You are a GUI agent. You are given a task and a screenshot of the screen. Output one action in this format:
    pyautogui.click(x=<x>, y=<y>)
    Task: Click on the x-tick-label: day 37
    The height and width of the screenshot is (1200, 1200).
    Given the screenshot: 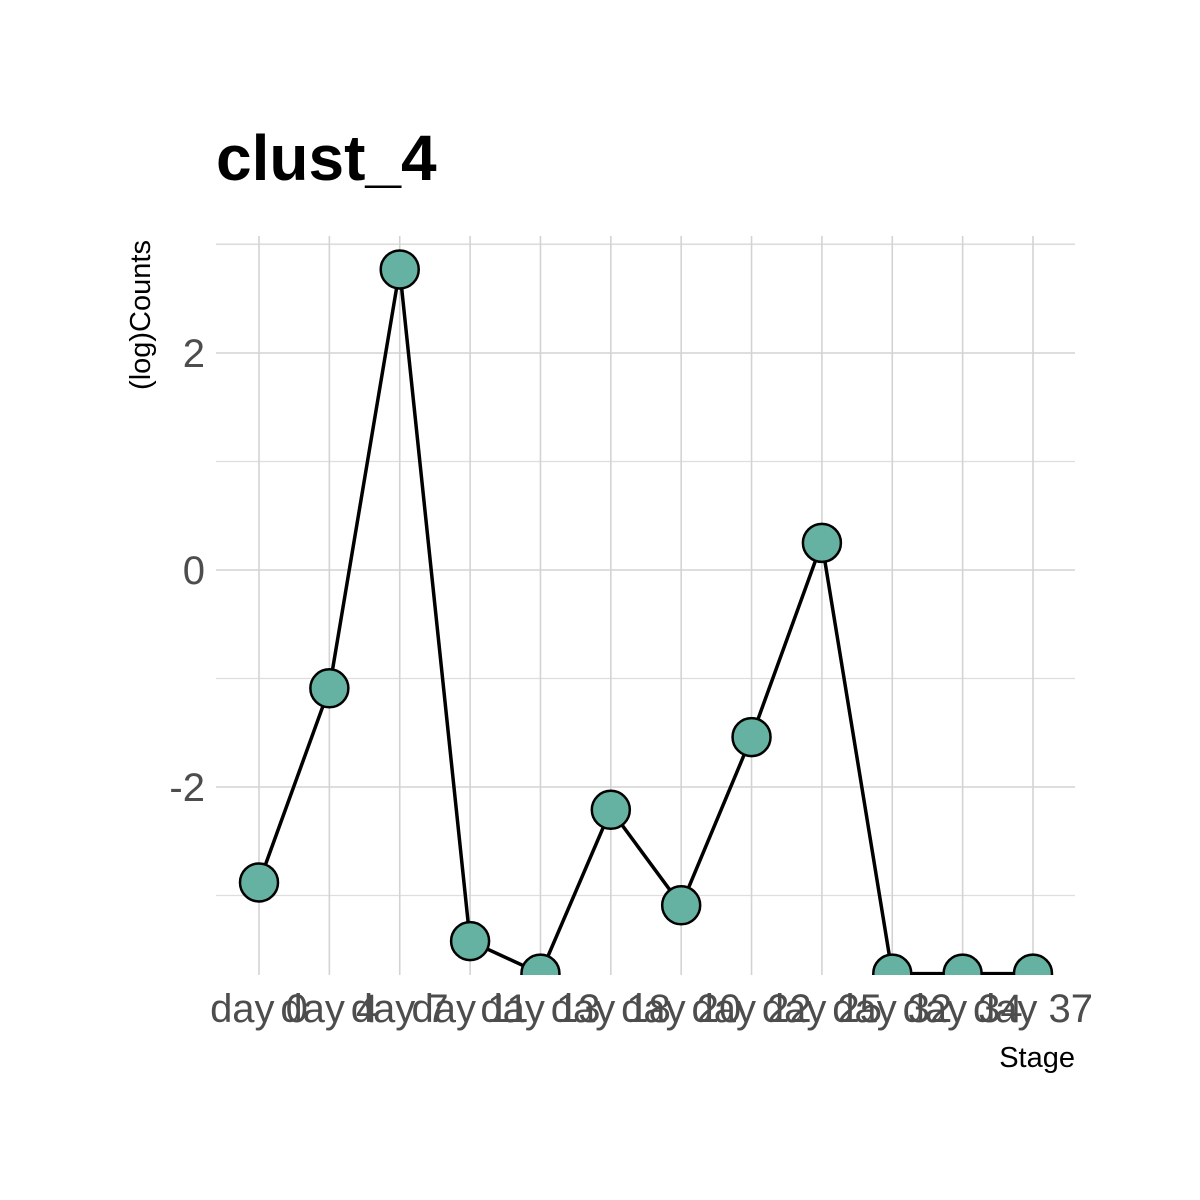 What is the action you would take?
    pyautogui.click(x=1033, y=1009)
    